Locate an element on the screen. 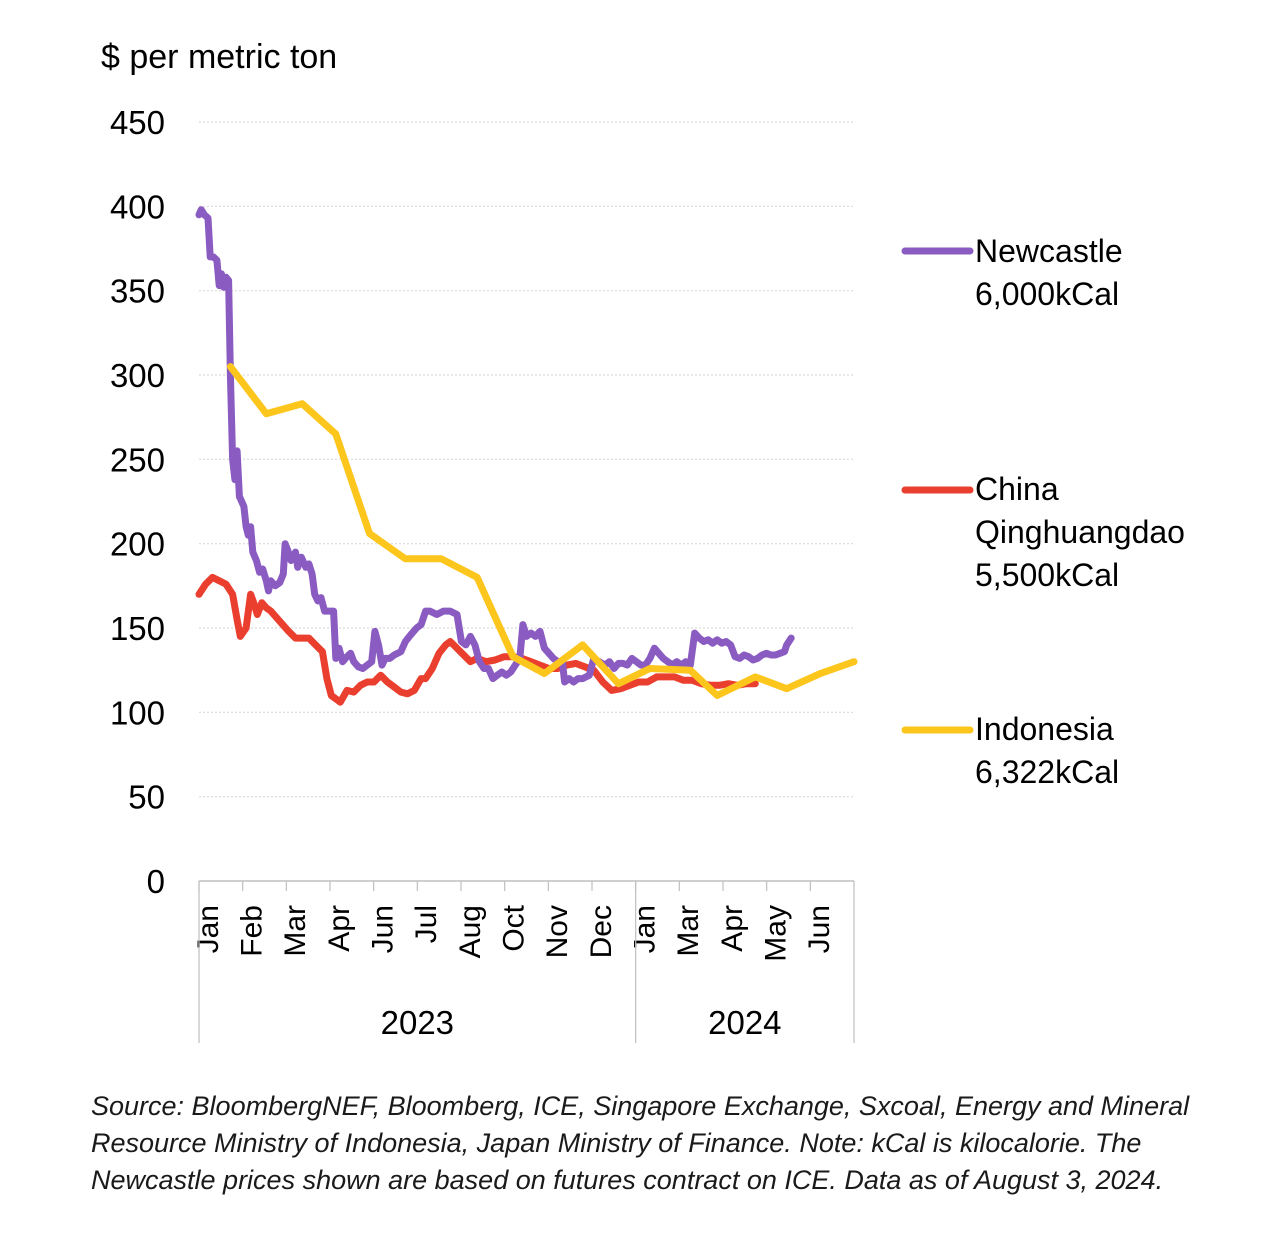 This screenshot has height=1234, width=1284. y-tick-label: 300 is located at coordinates (137, 375).